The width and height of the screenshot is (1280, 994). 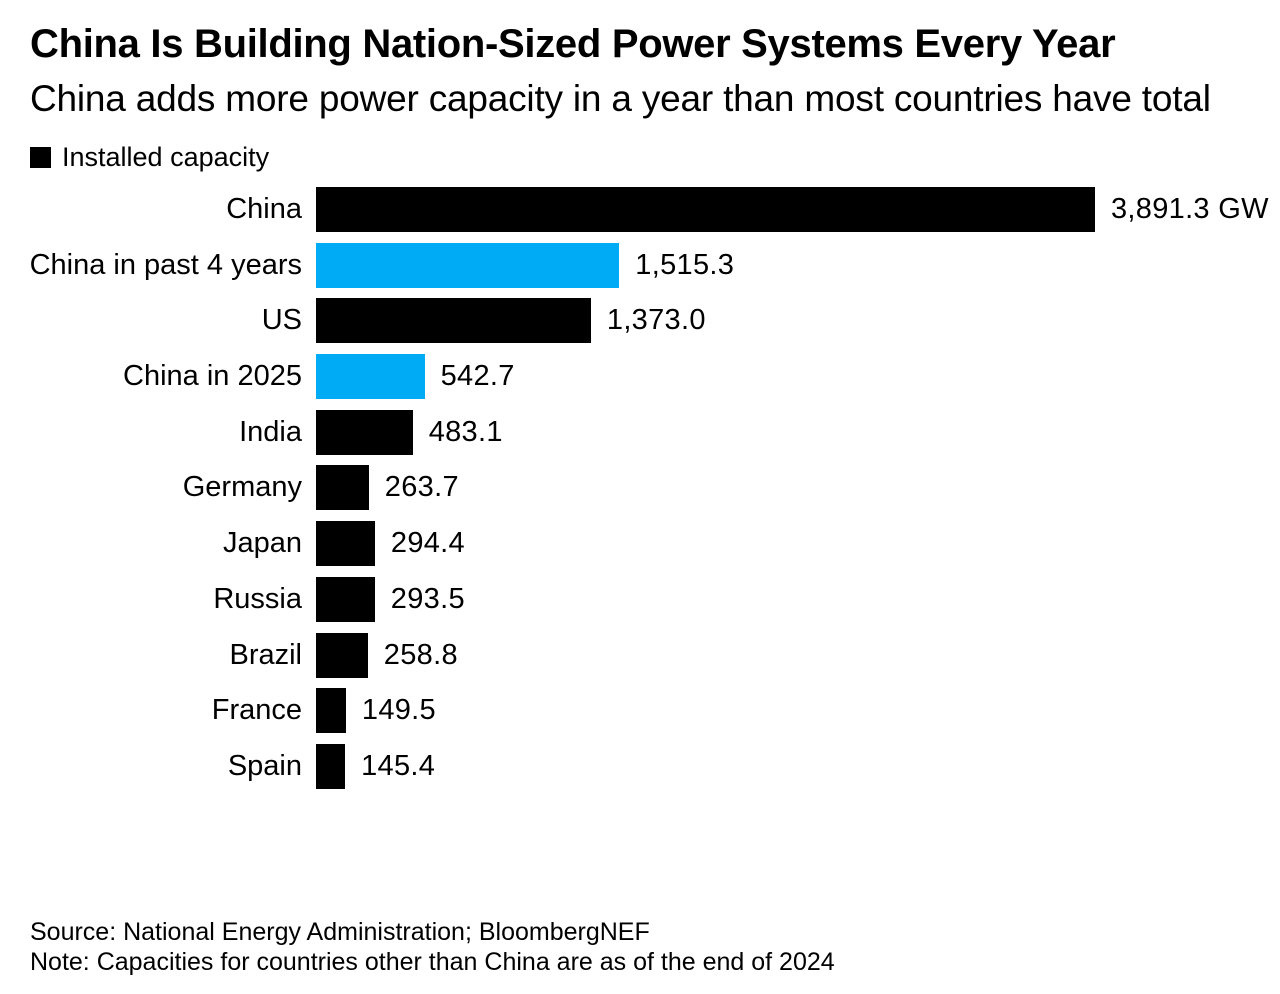 What do you see at coordinates (257, 598) in the screenshot?
I see `bar-label: Russia` at bounding box center [257, 598].